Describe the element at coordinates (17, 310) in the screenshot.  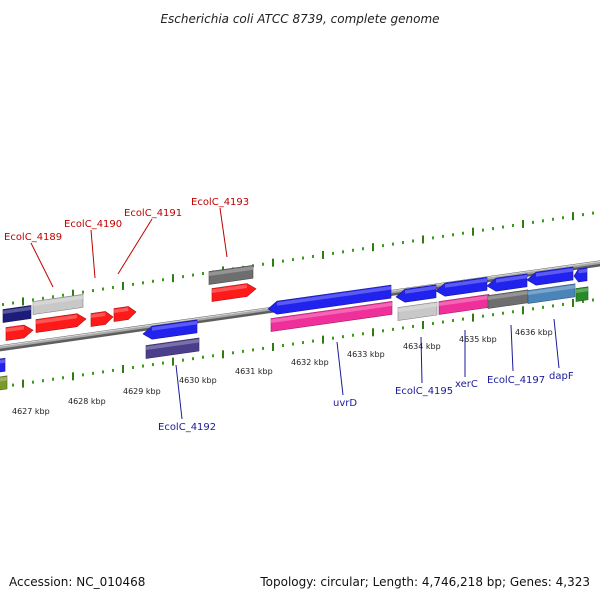
I see `gene-dark-navy-left-highlight` at that location.